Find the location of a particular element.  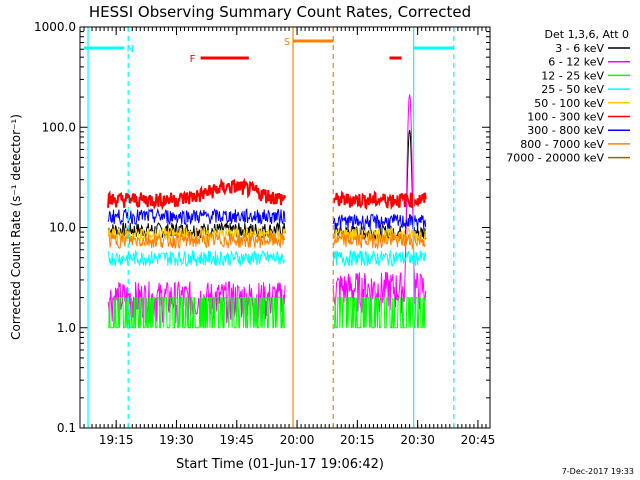

legend-label: 25 - 50 keV is located at coordinates (572, 89).